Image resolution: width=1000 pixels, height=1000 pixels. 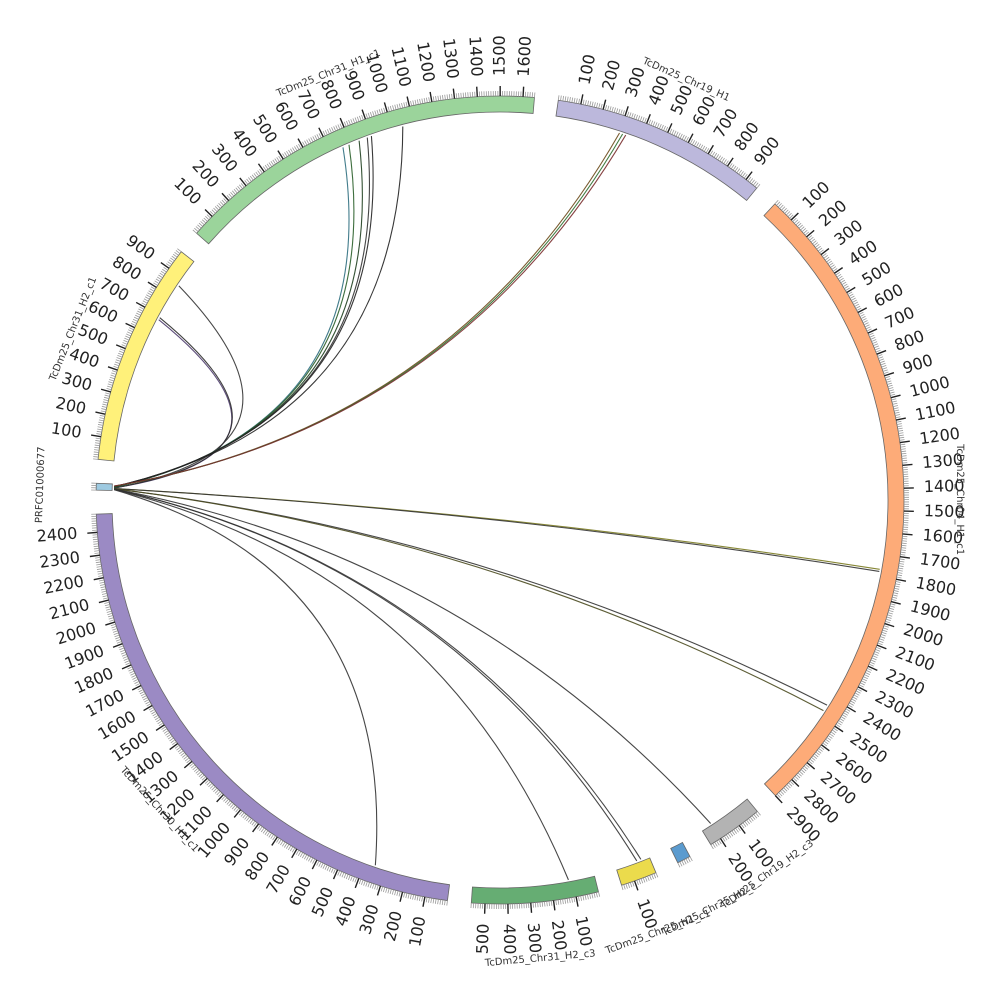 What do you see at coordinates (587, 70) in the screenshot?
I see `tick-label: 100` at bounding box center [587, 70].